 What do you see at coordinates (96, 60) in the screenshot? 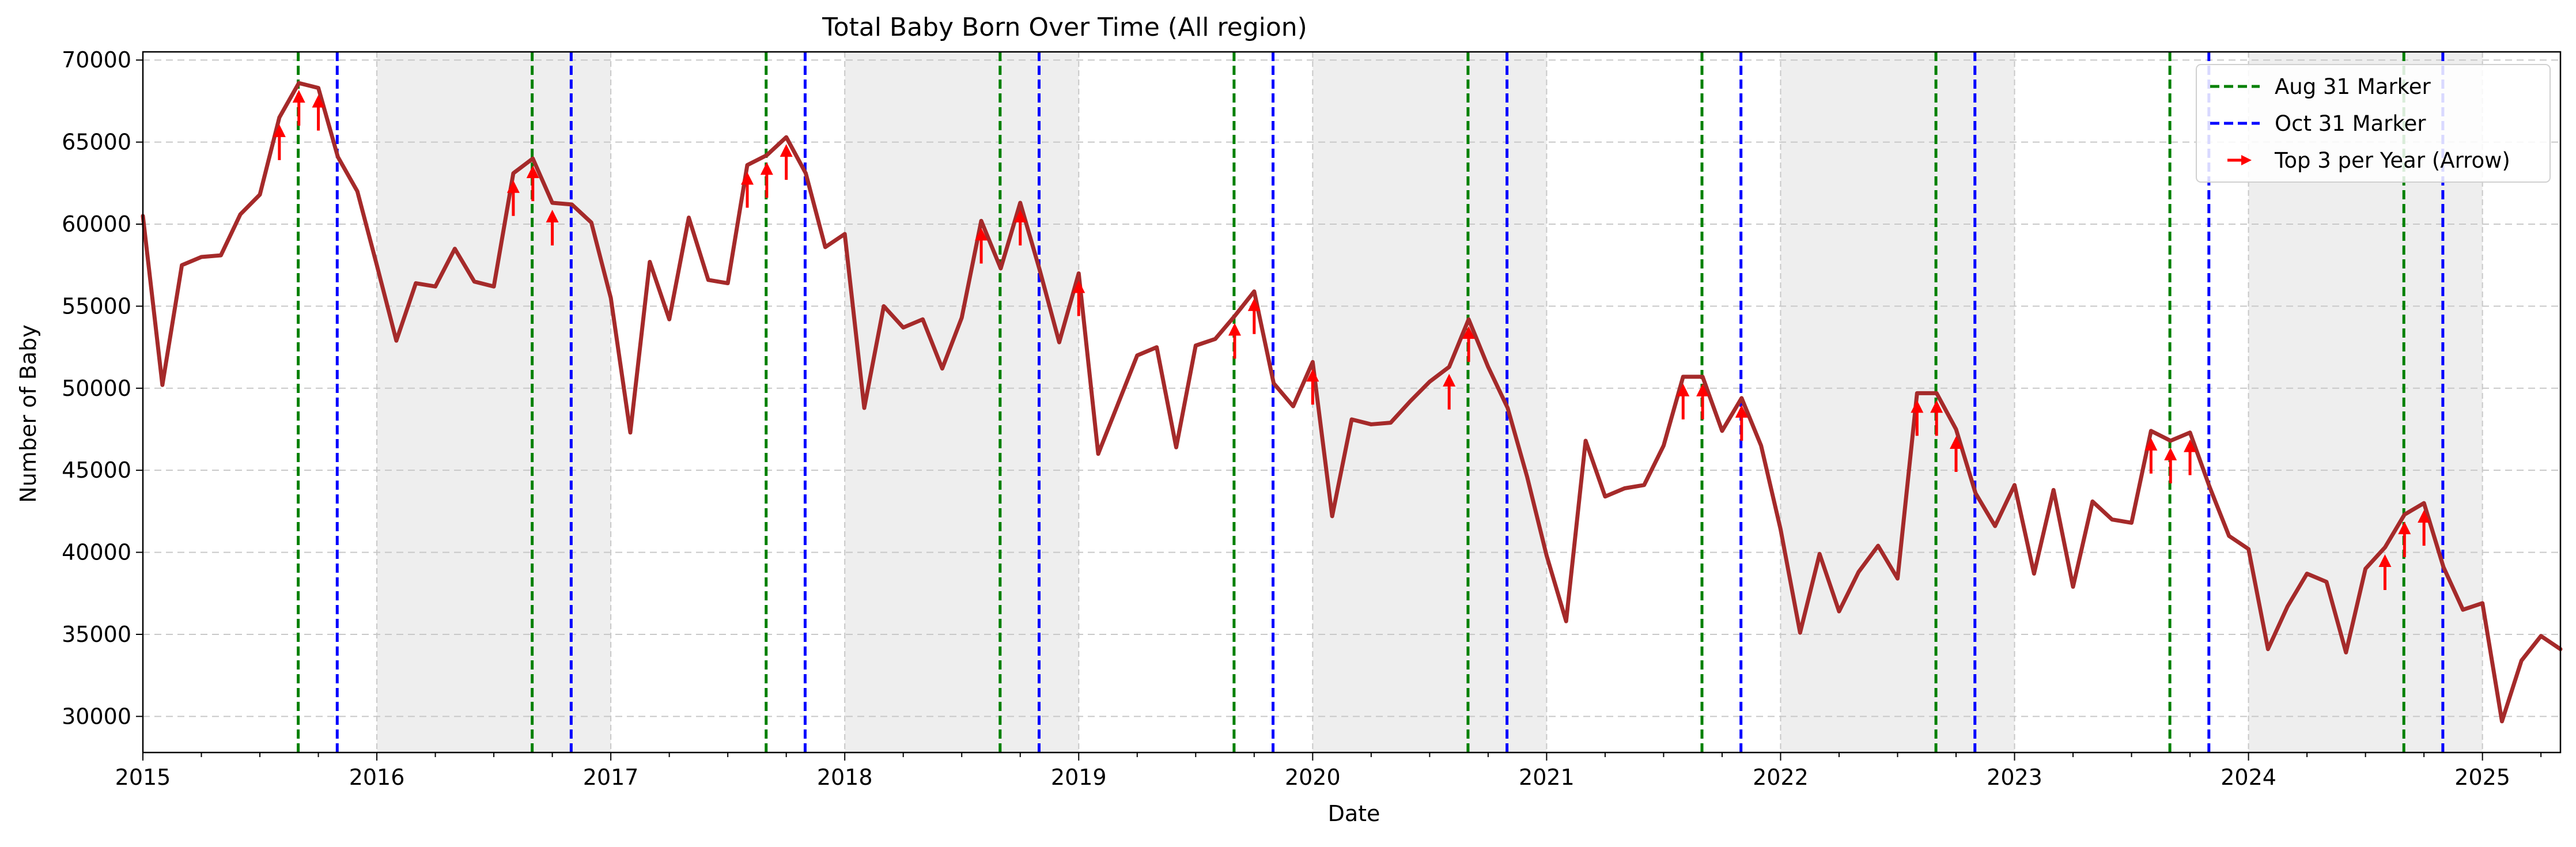
I see `y-tick-label: 70000` at bounding box center [96, 60].